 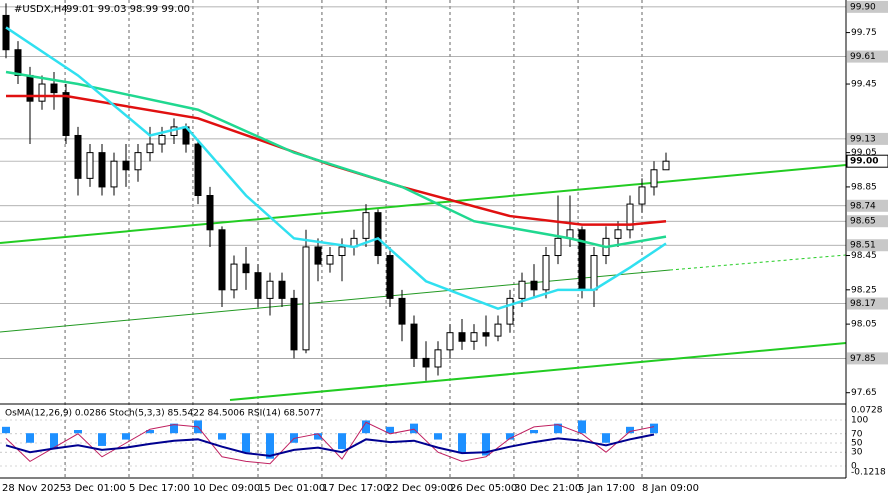 I want to click on x-tick-label: 3 Dec 01:00, so click(x=95, y=488).